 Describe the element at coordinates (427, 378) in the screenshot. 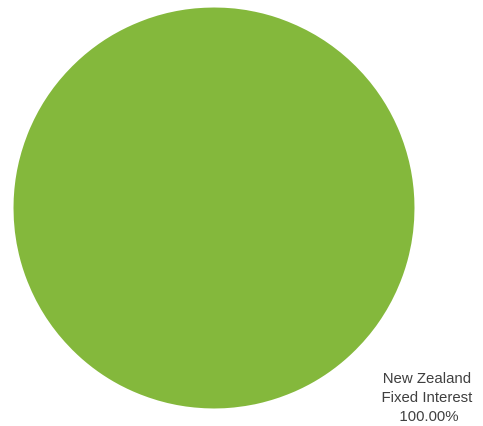

I see `data-label-line-1: New Zealand` at that location.